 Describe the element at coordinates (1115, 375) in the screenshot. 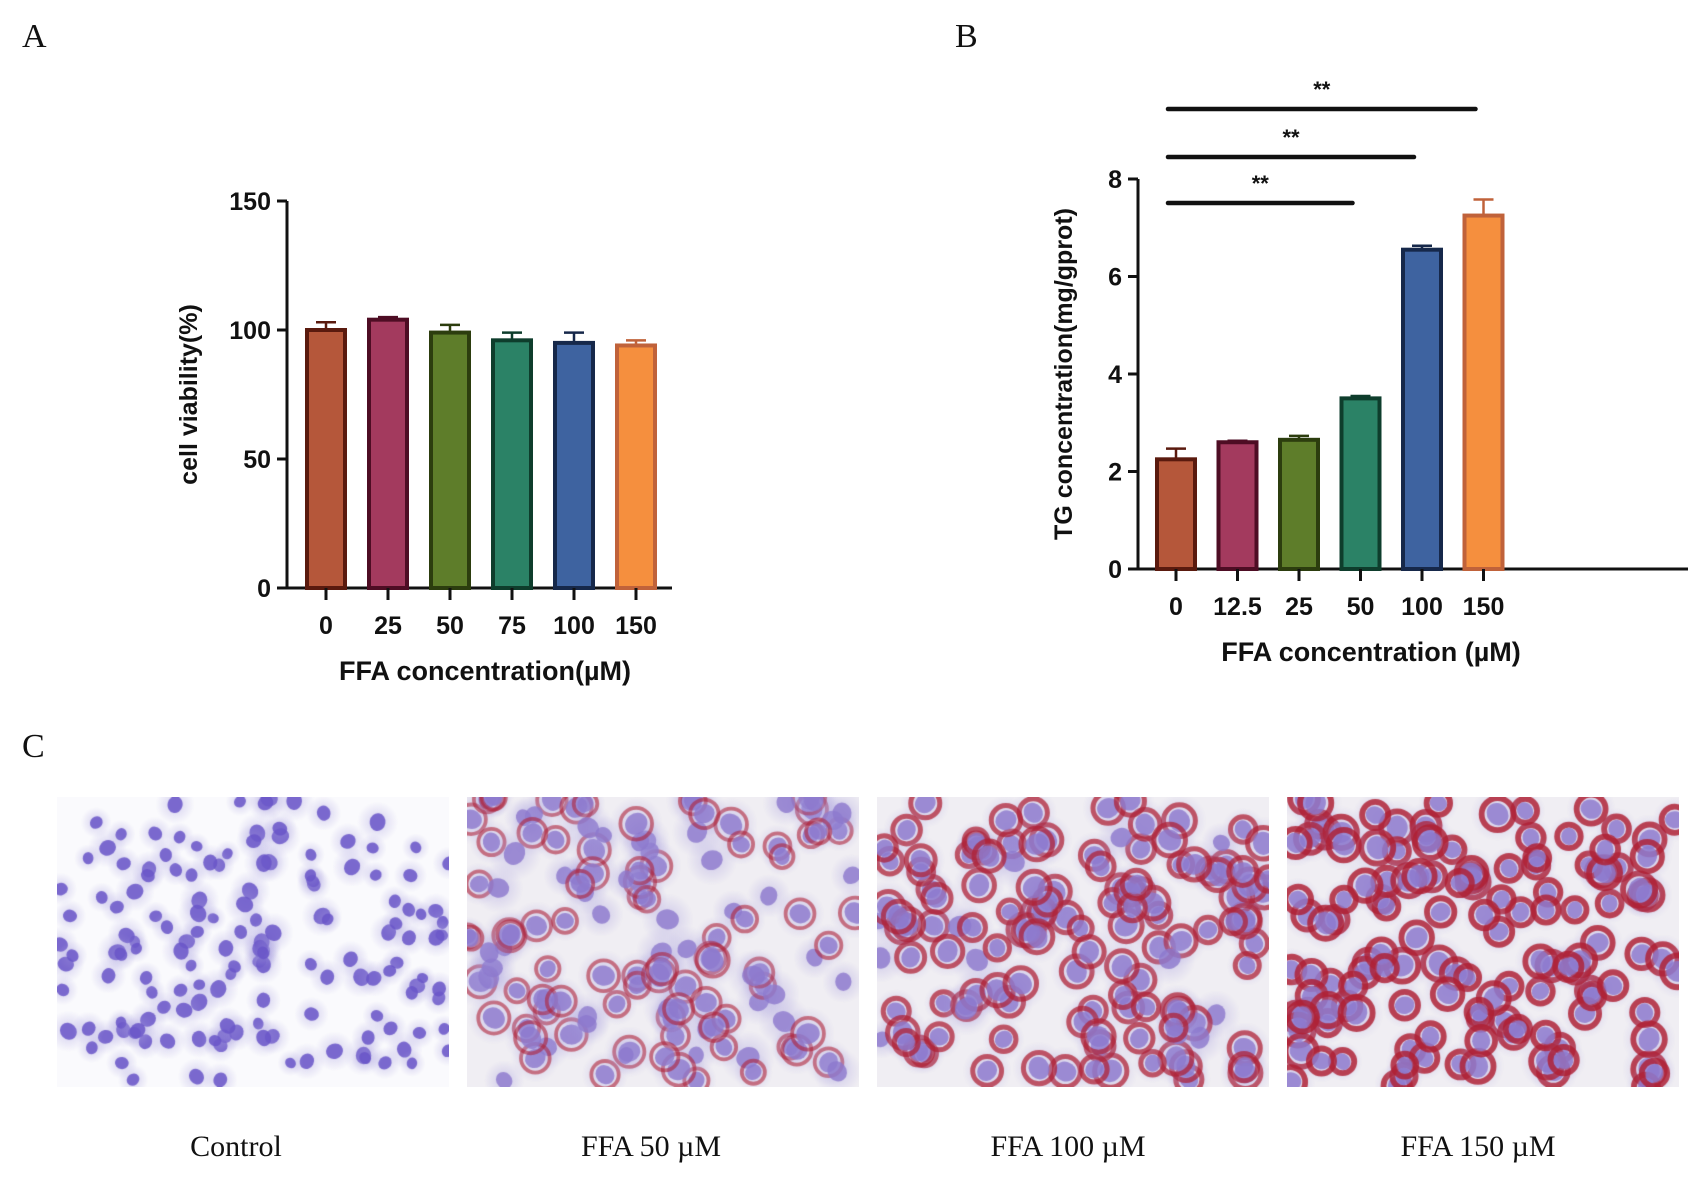

I see `y-tick-label: 4` at that location.